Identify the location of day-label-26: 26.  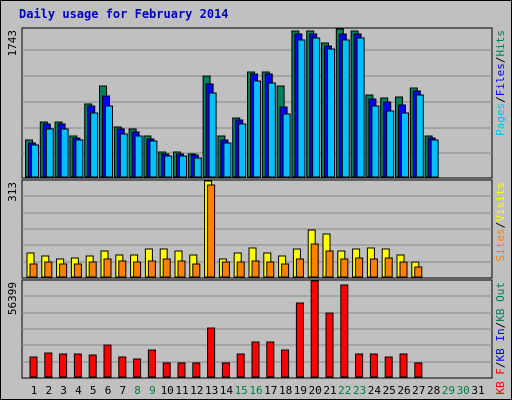
(403, 390).